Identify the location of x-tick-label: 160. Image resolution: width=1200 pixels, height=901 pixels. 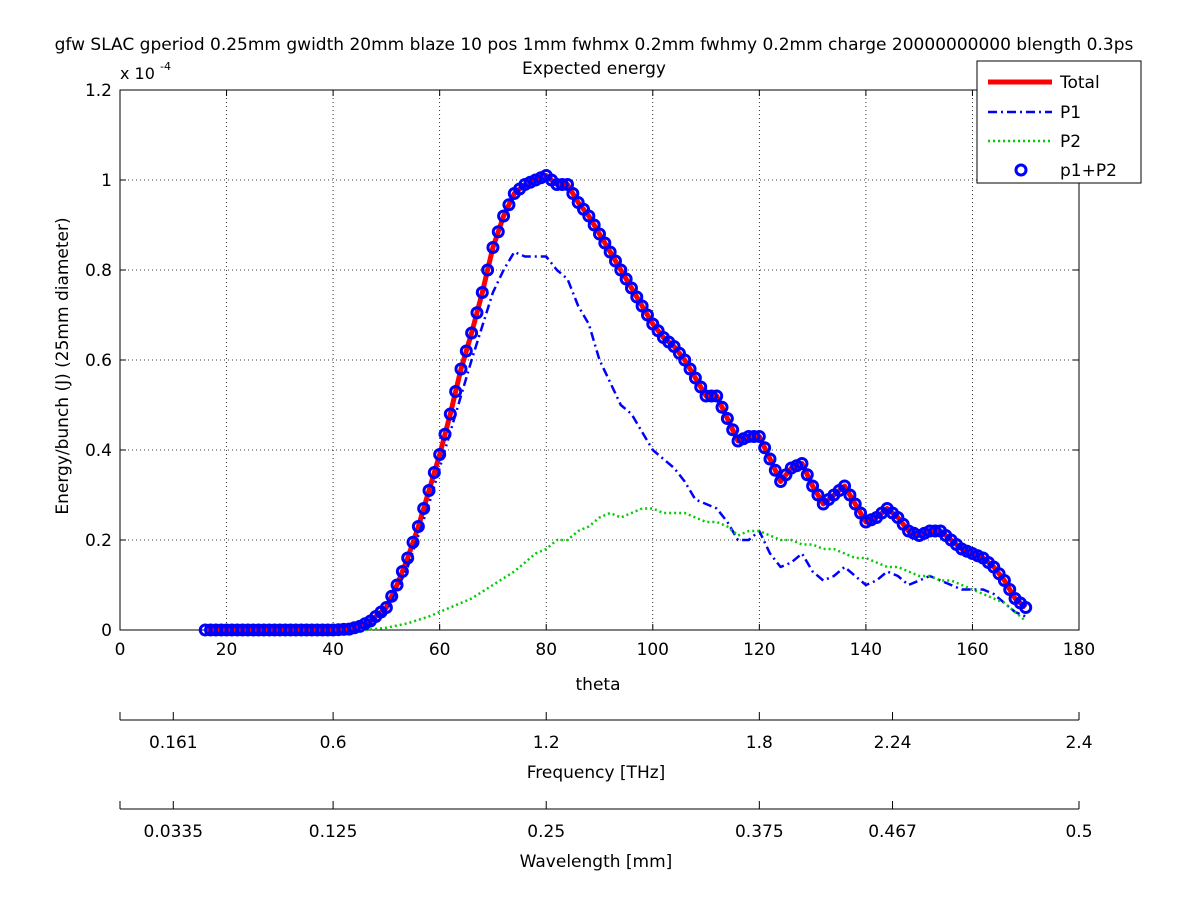
(972, 650).